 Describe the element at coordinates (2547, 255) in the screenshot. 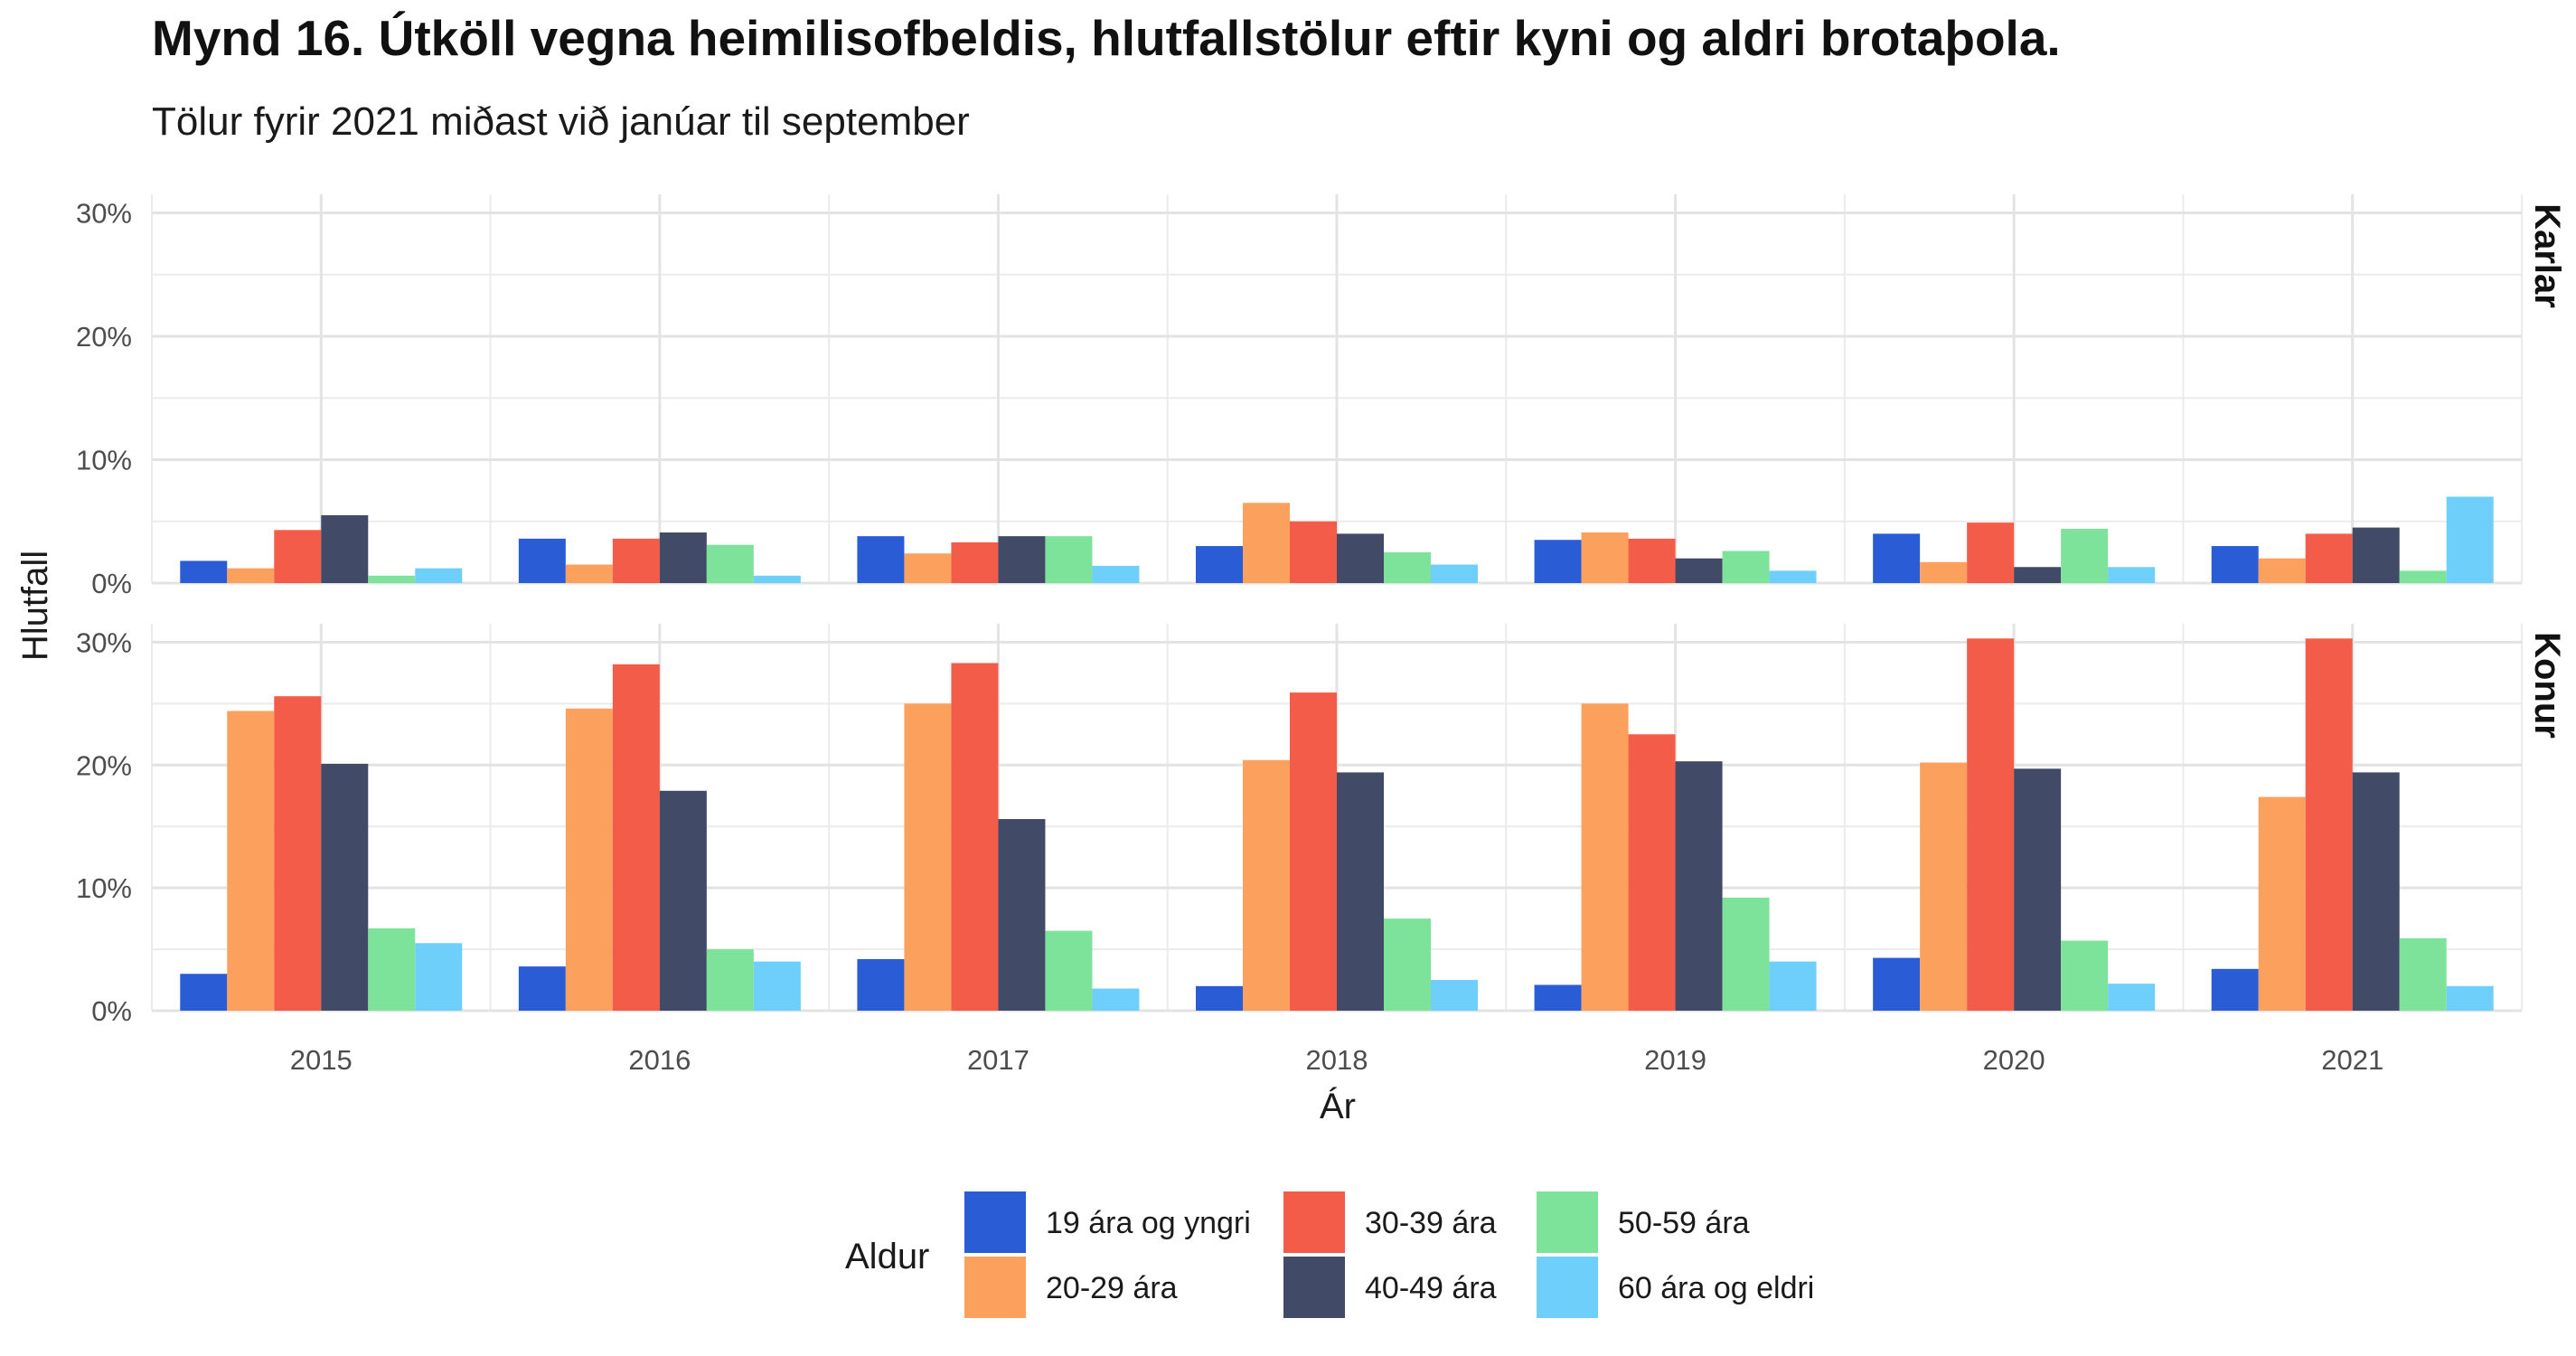

I see `facet-strip-label: Karlar` at that location.